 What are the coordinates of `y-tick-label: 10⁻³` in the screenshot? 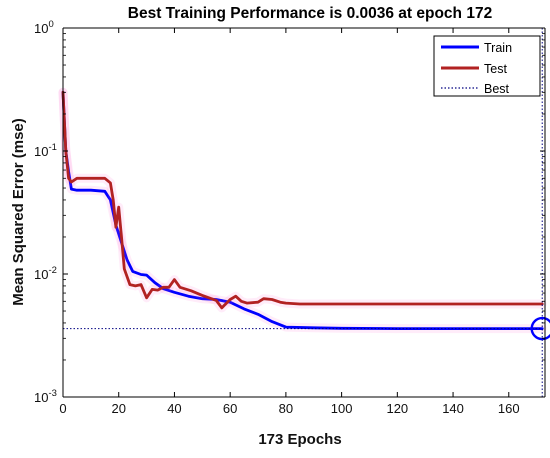 It's located at (45, 396).